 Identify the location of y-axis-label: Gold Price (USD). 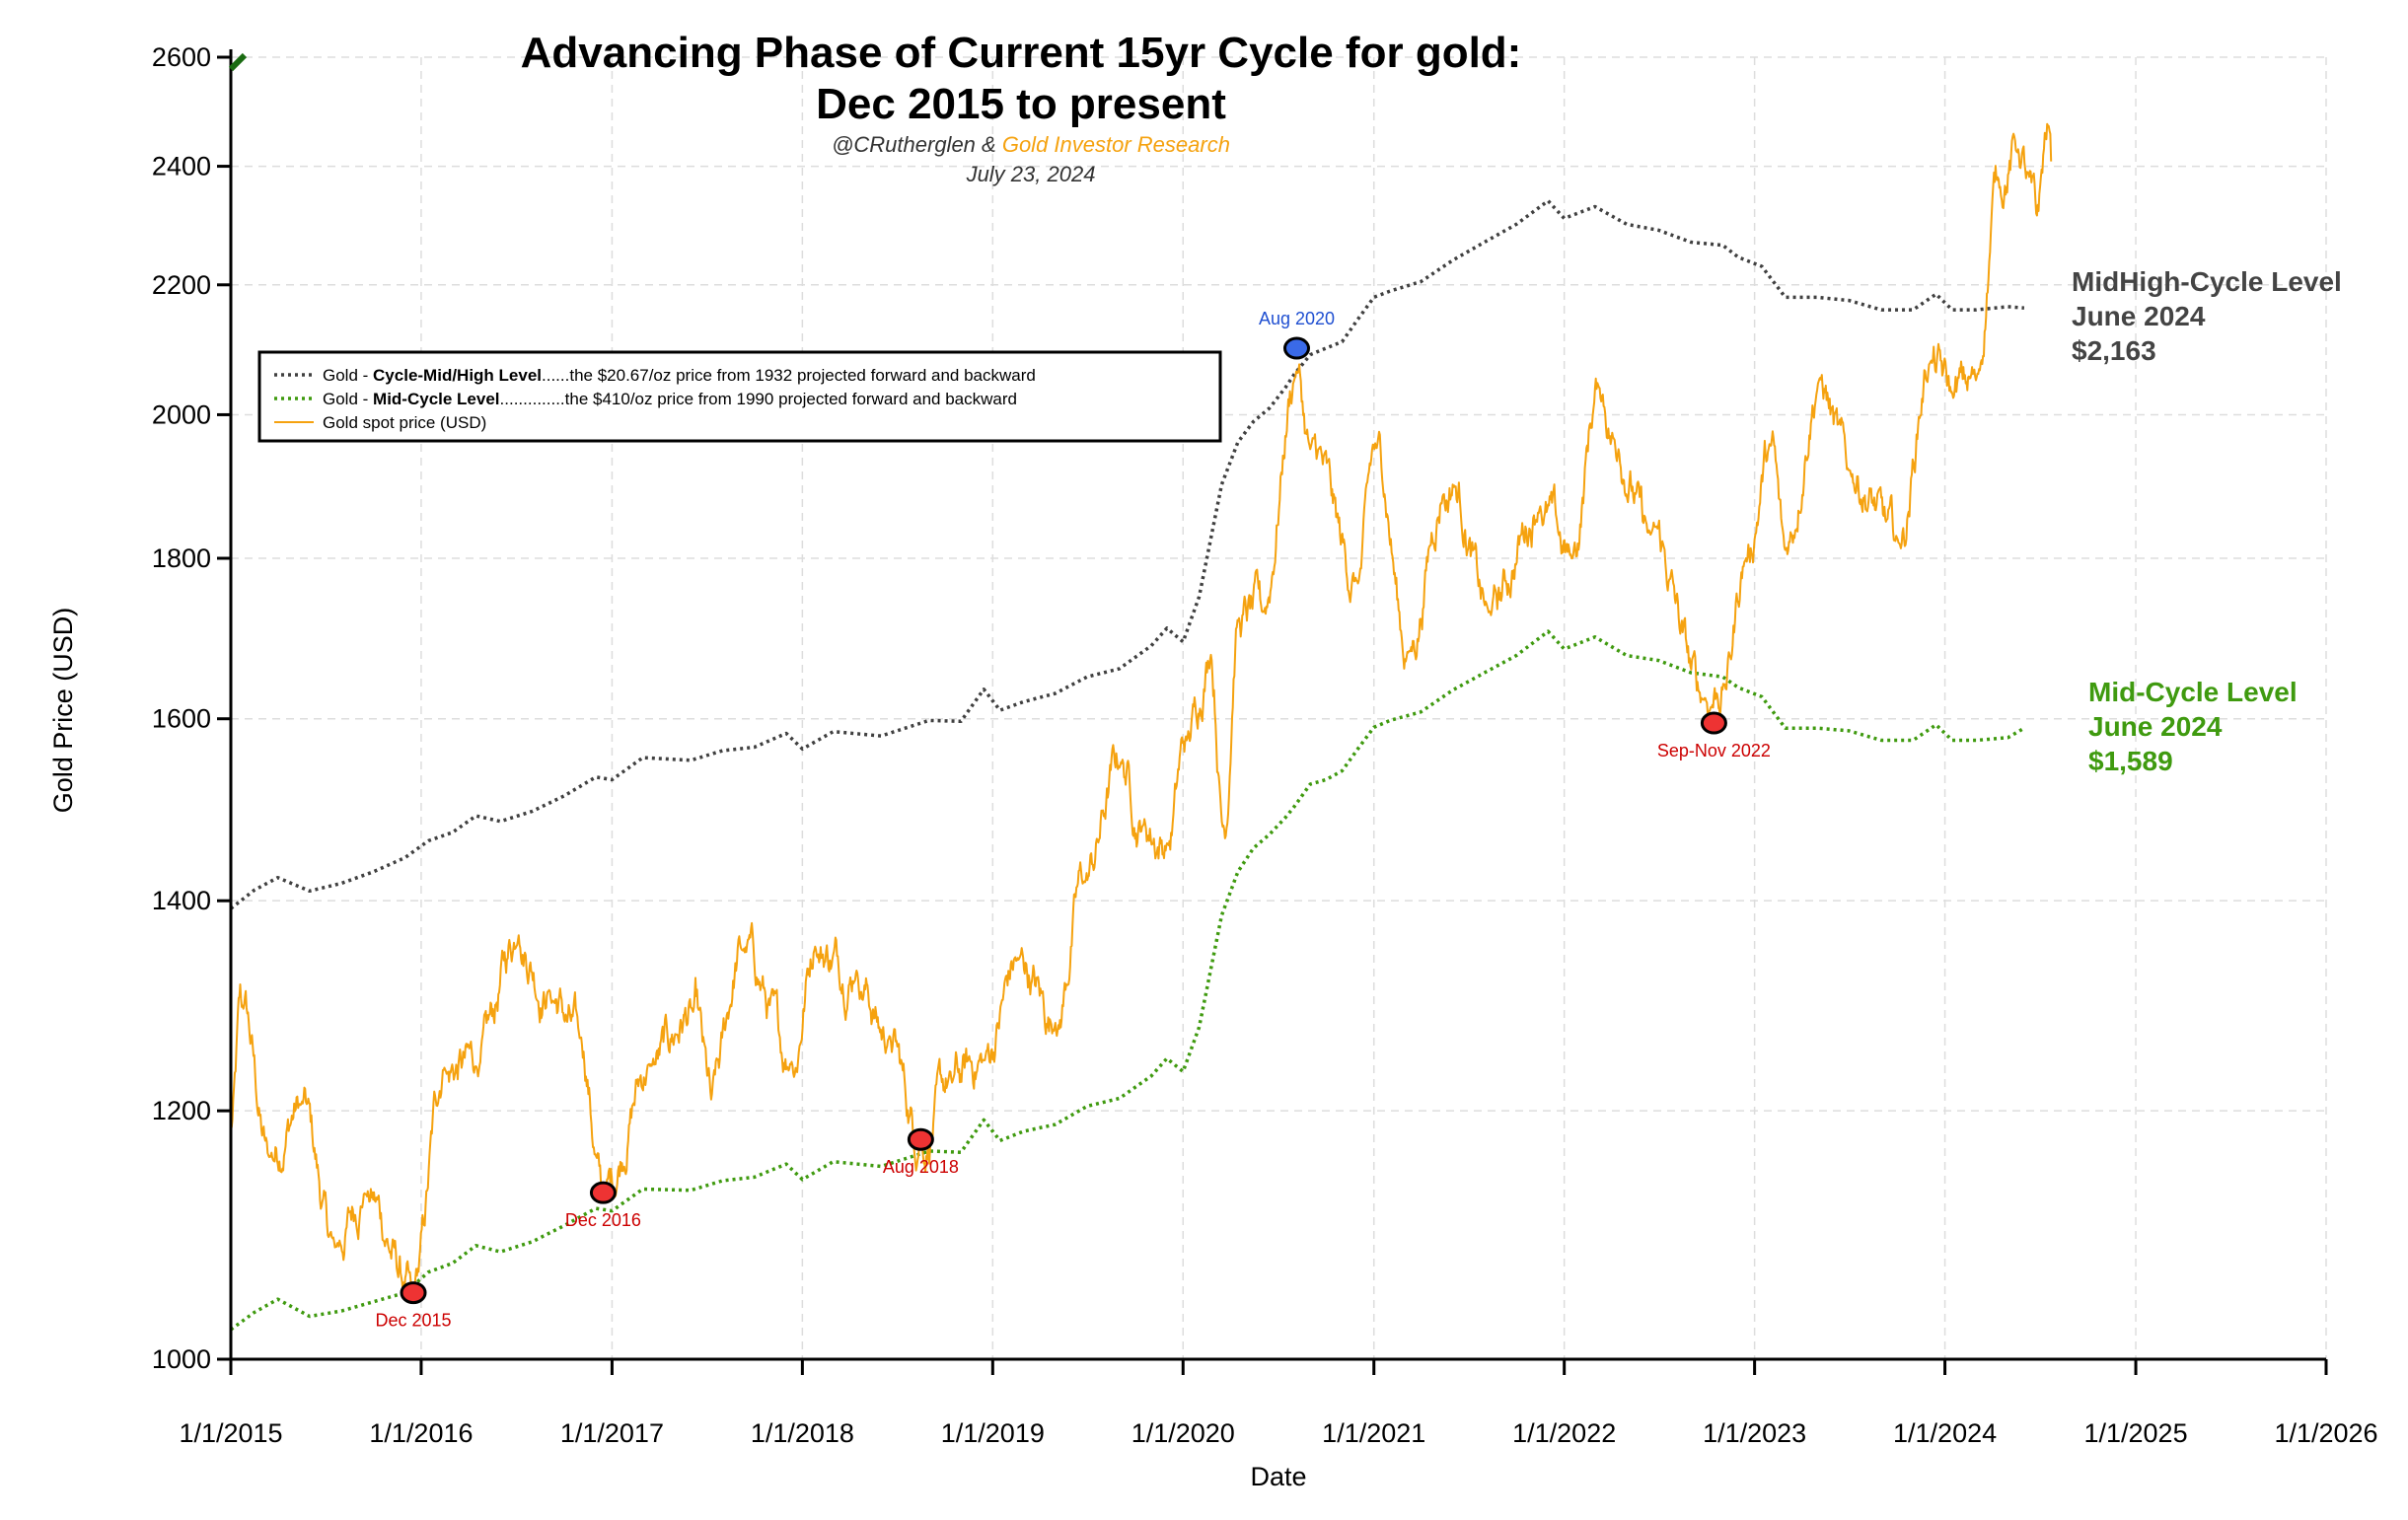
(63, 711).